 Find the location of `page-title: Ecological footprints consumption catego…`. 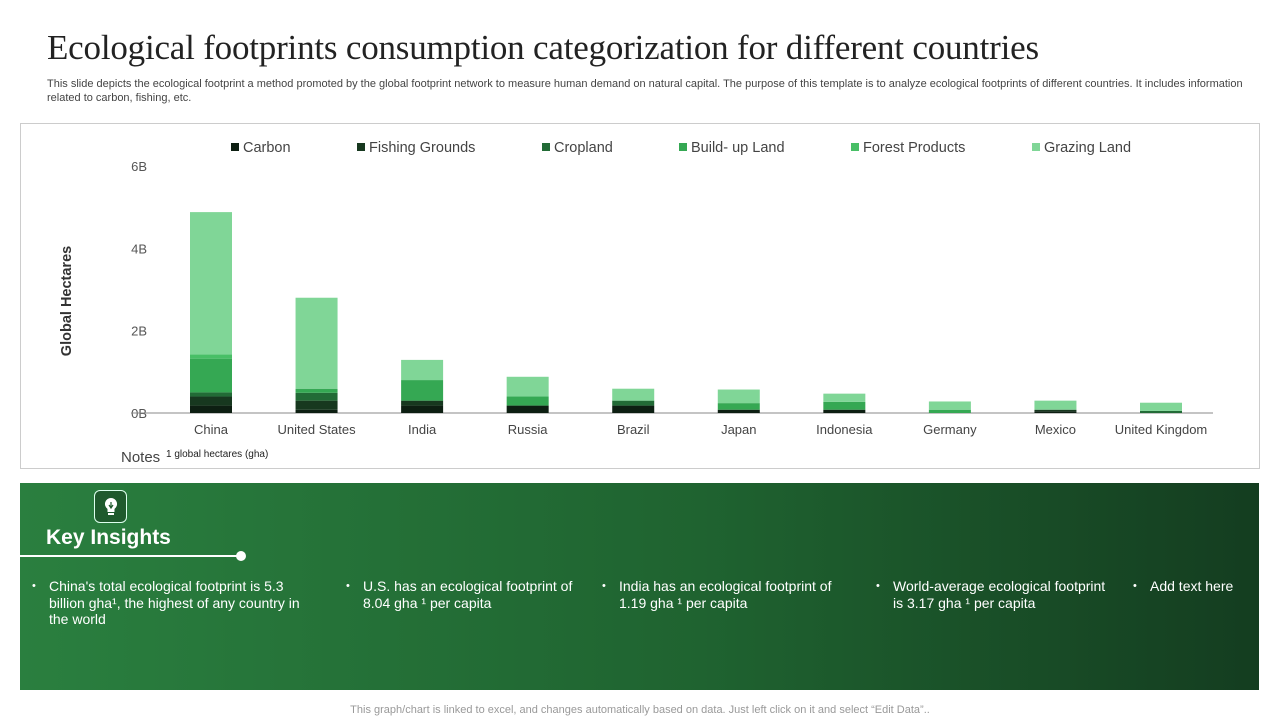

page-title: Ecological footprints consumption catego… is located at coordinates (543, 47).